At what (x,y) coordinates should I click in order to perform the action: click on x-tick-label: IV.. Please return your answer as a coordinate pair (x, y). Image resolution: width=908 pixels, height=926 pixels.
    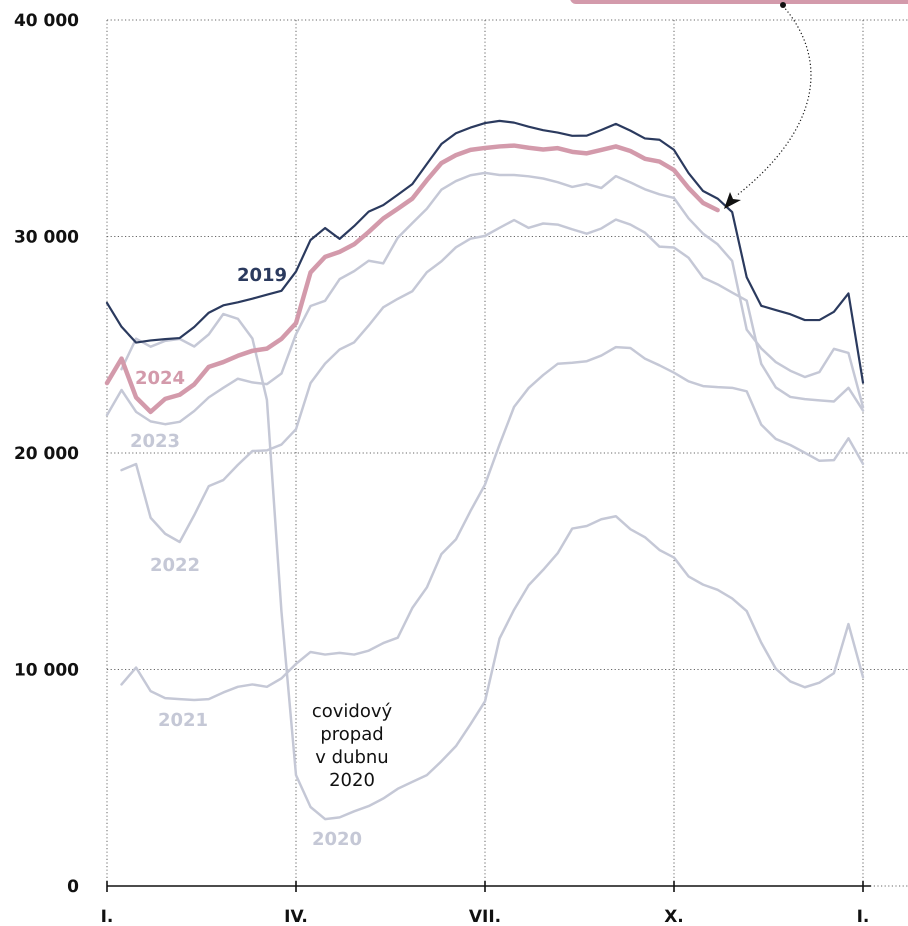
    Looking at the image, I should click on (296, 916).